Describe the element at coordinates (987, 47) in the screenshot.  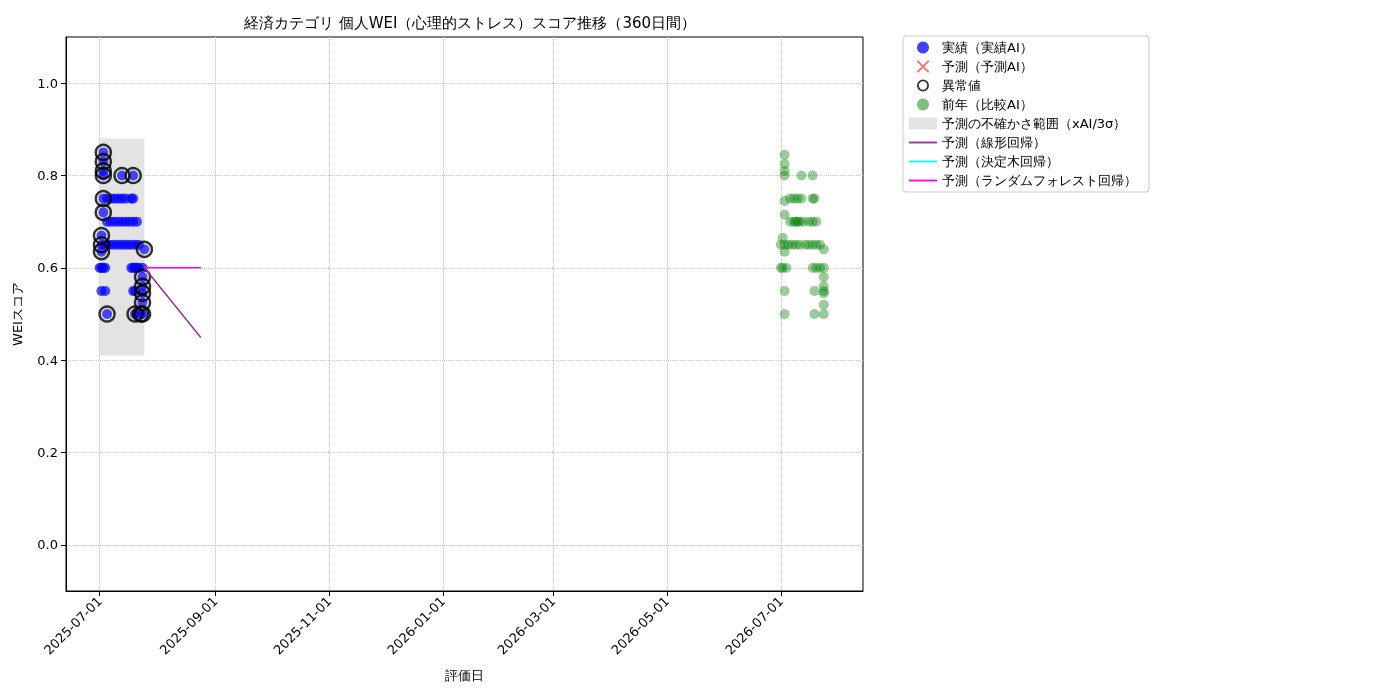
I see `legend-label: 実績（実績AI）` at that location.